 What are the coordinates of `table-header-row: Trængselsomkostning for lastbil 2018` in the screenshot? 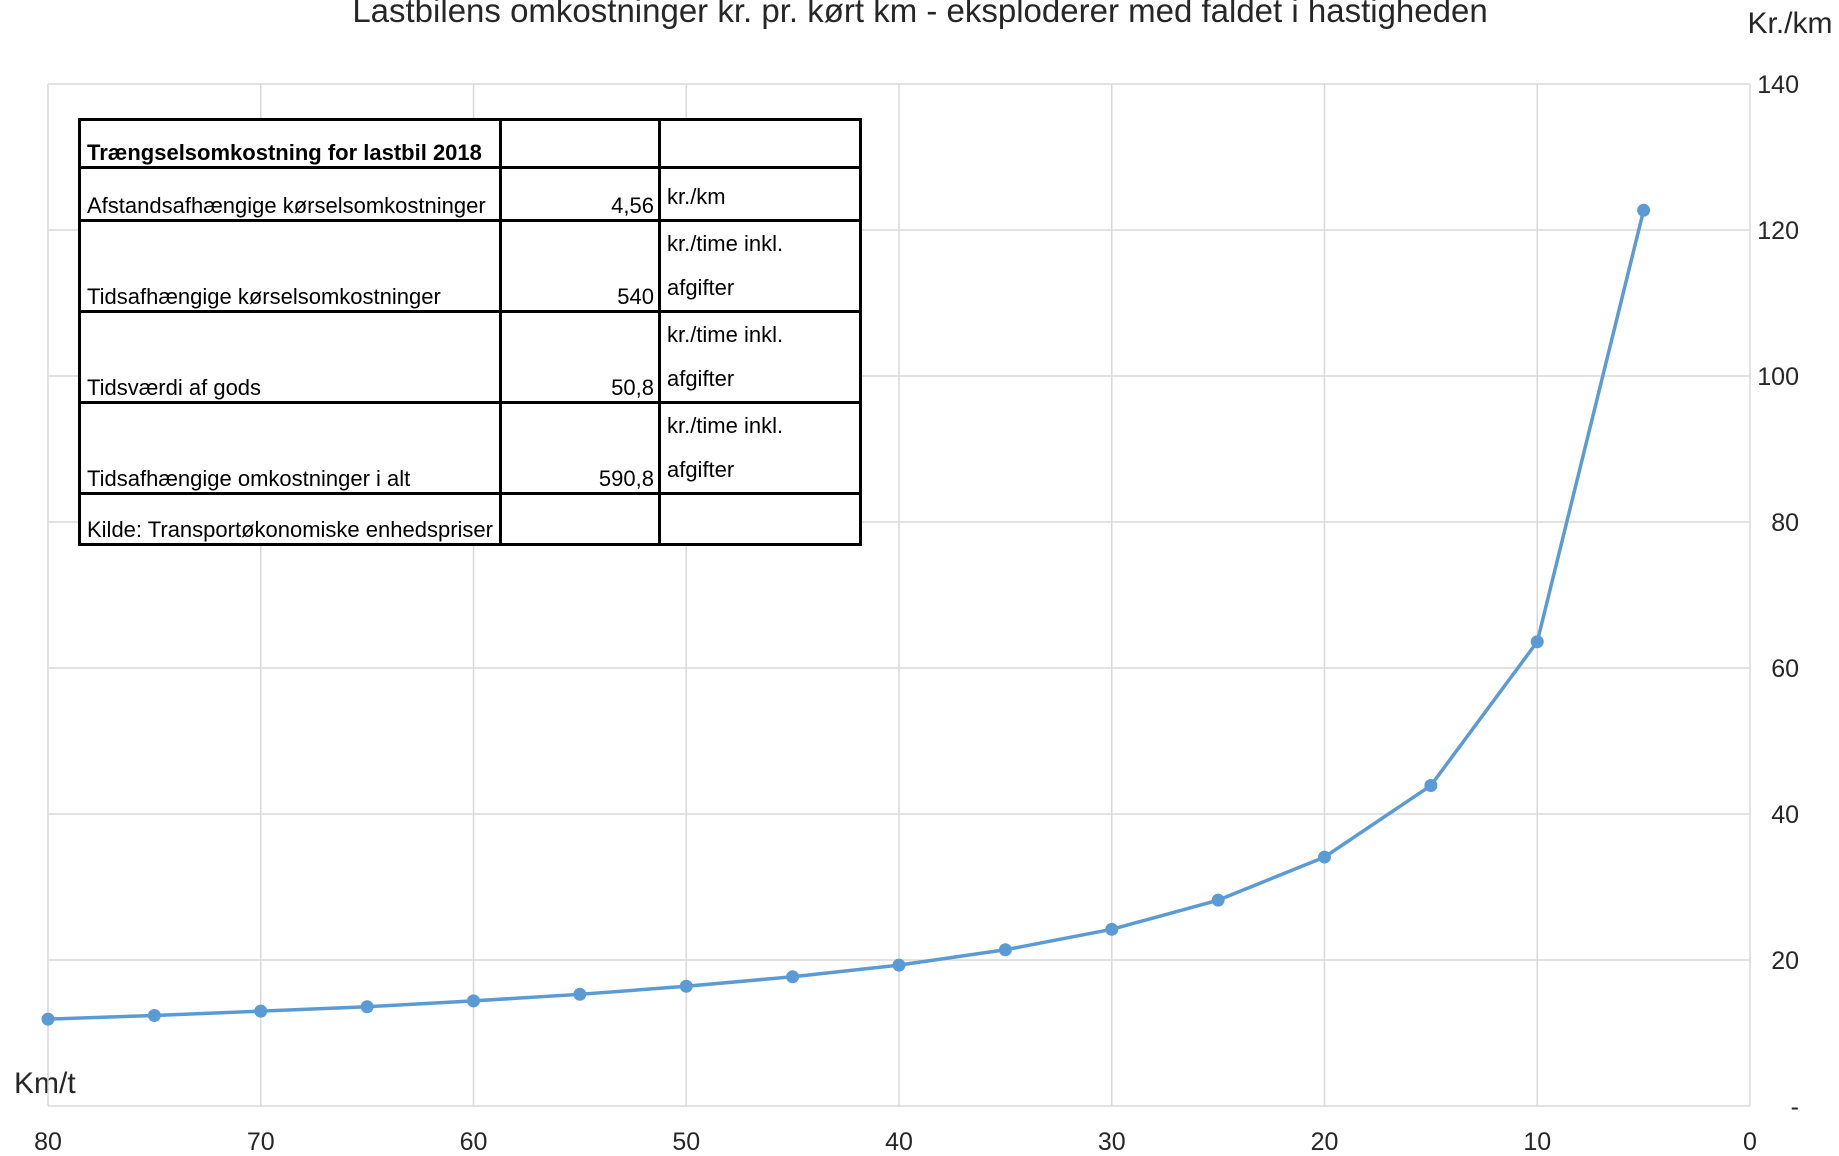 It's located at (470, 143).